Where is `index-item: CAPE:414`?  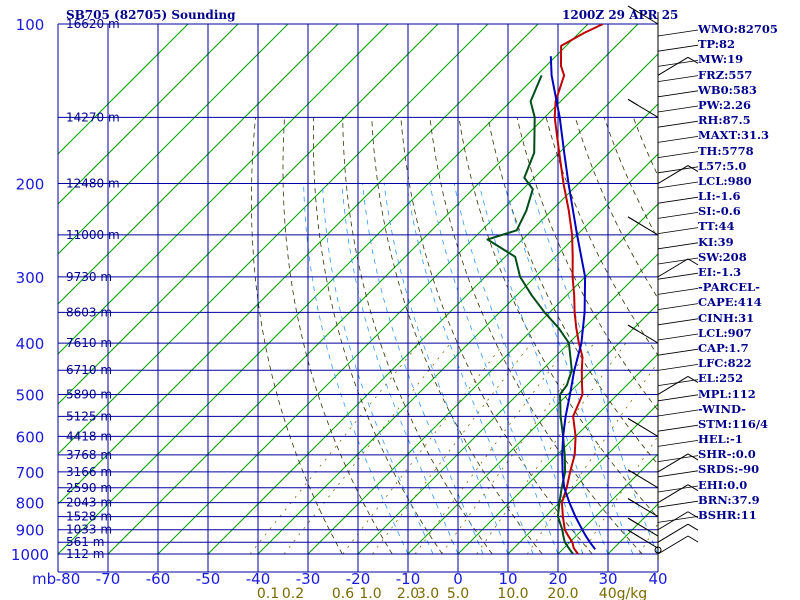 index-item: CAPE:414 is located at coordinates (730, 302).